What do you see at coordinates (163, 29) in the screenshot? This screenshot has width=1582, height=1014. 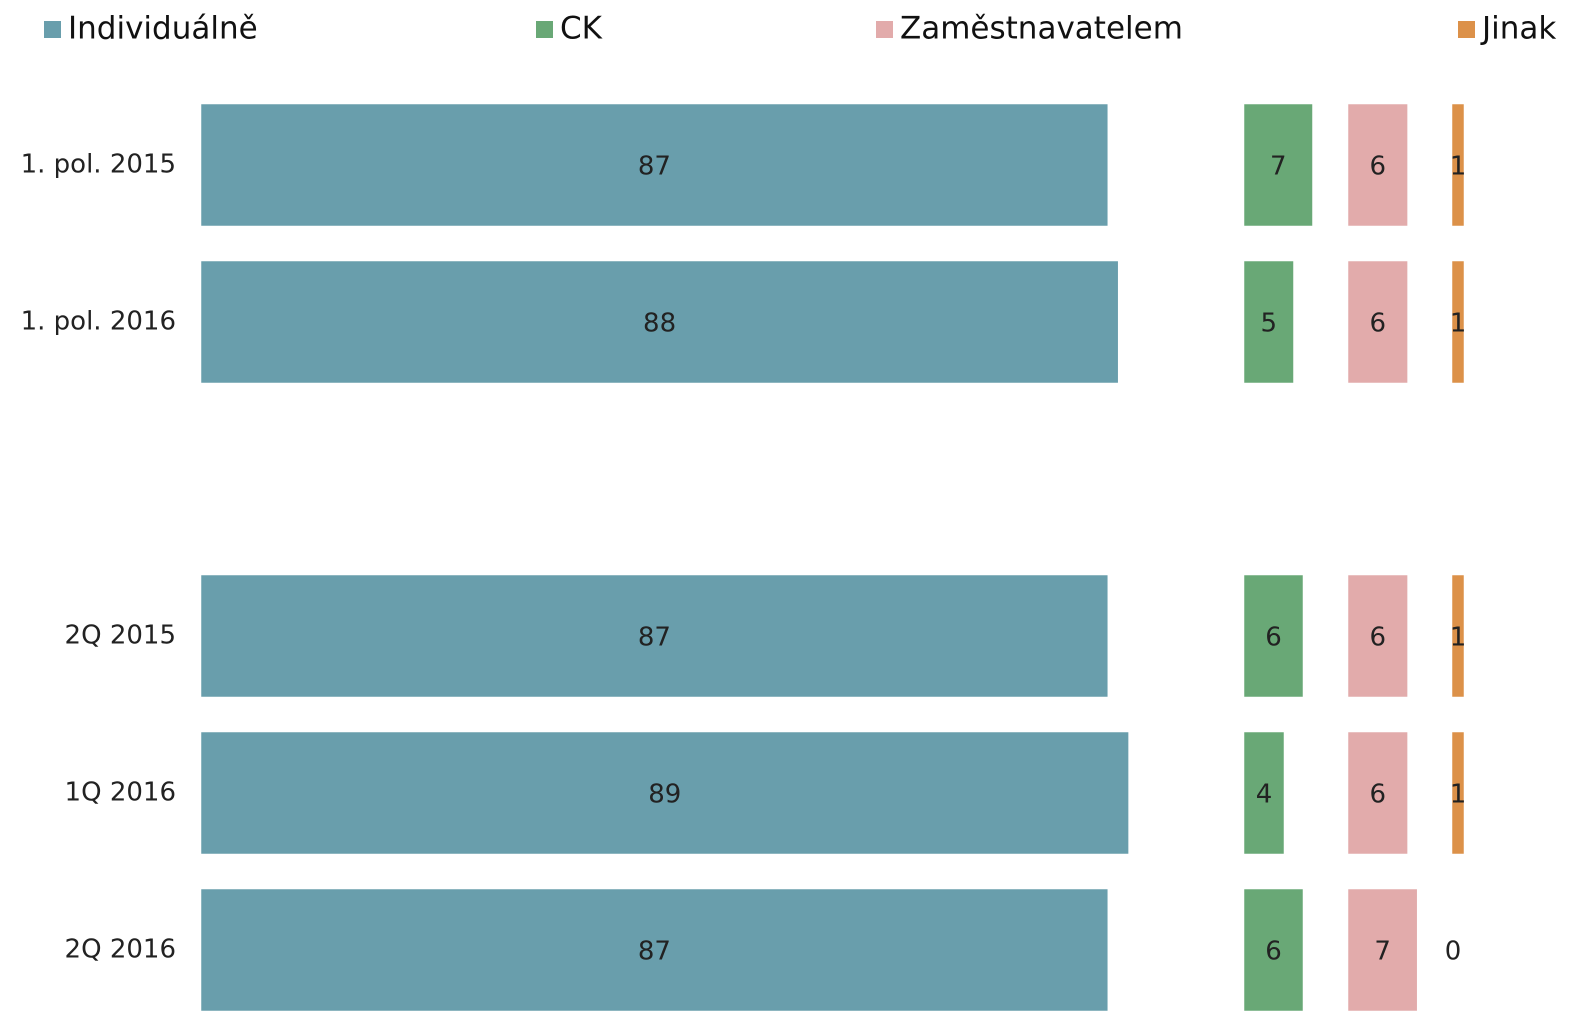 I see `legend-label: Individuálně` at bounding box center [163, 29].